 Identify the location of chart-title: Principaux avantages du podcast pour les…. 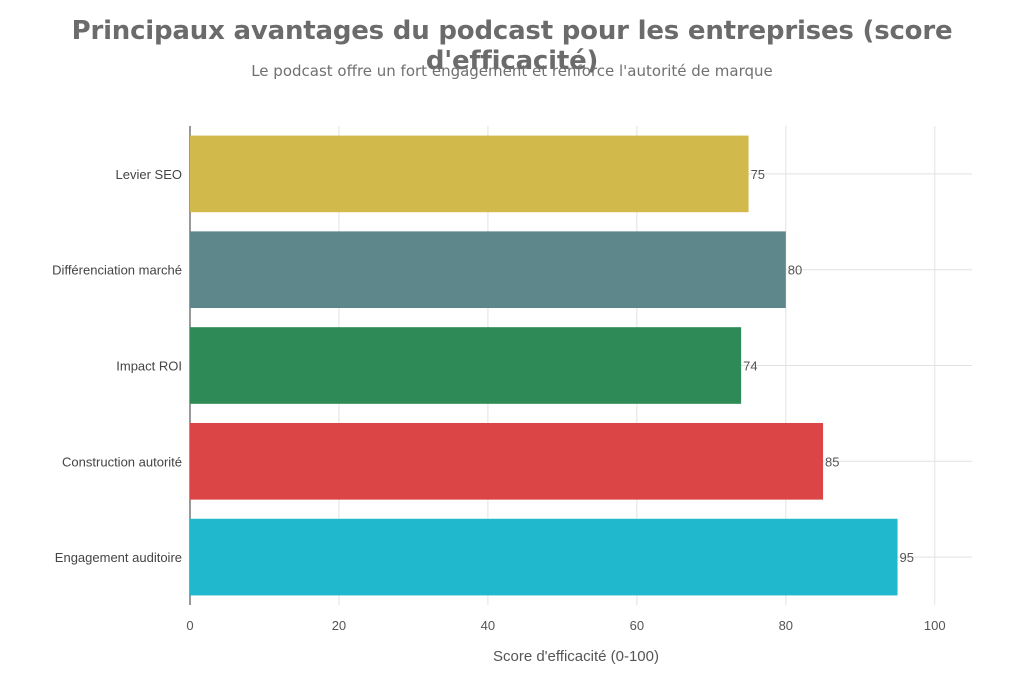
(512, 46).